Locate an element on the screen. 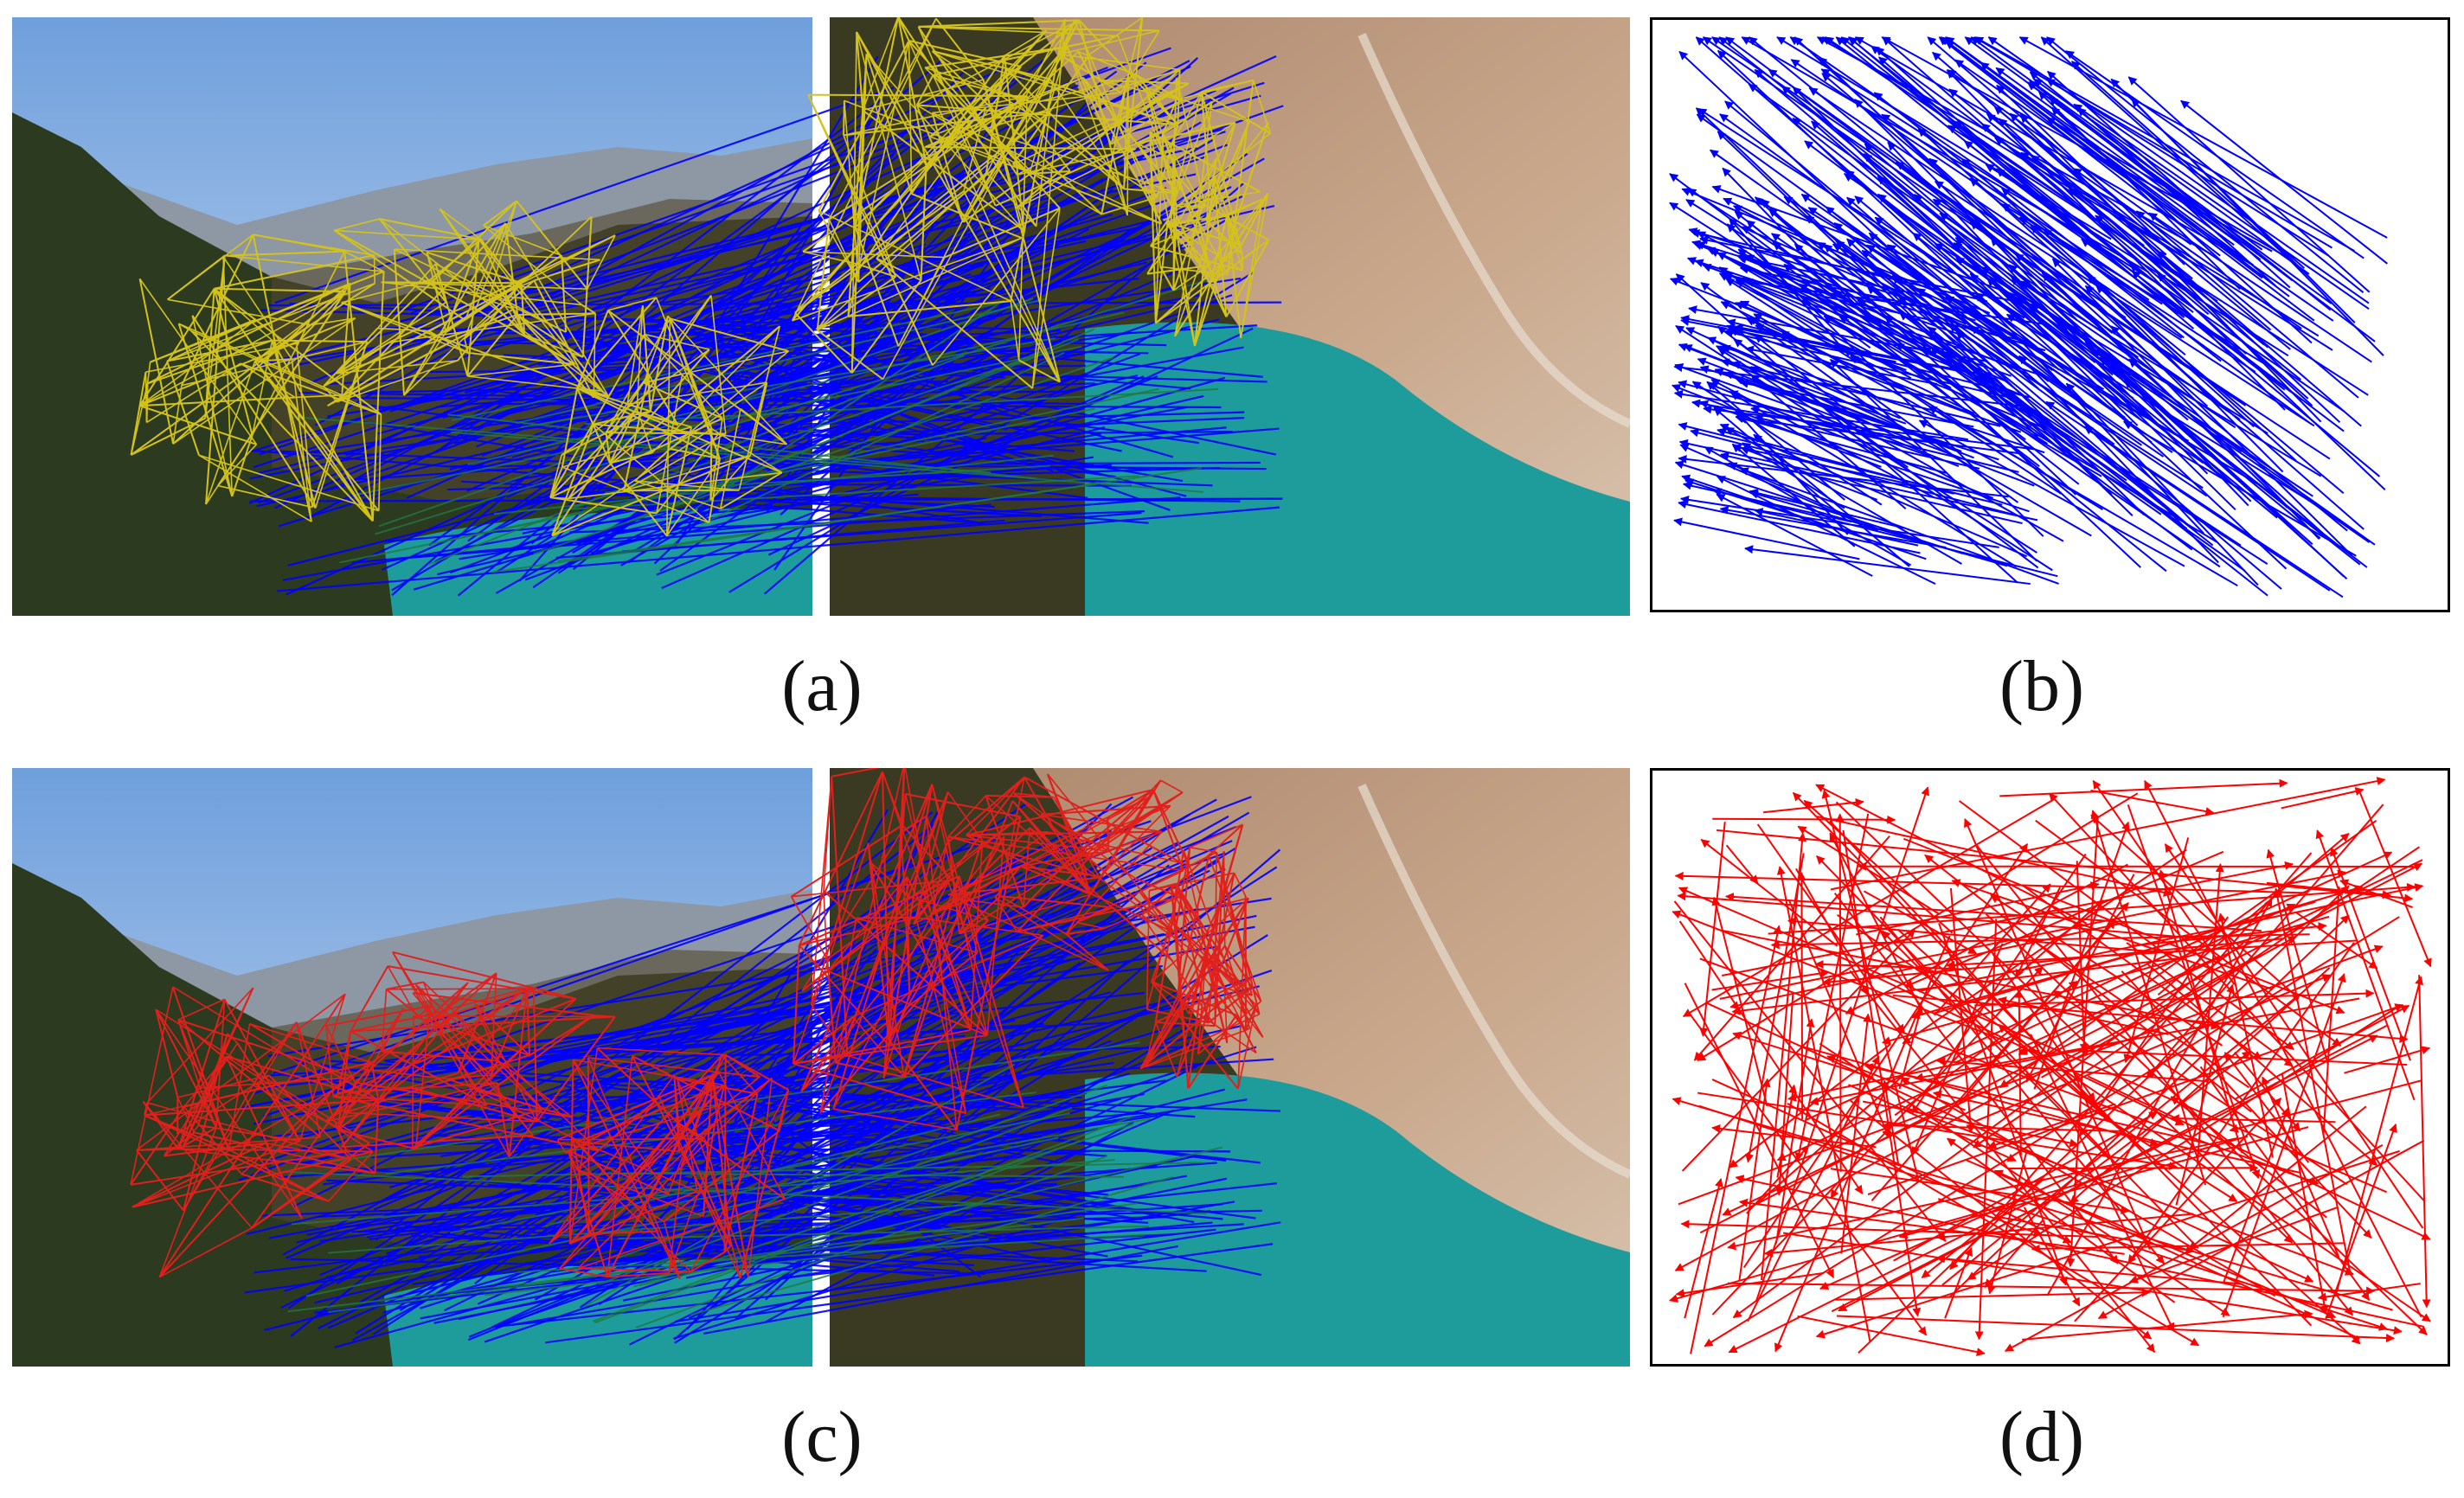  panel-d-svg is located at coordinates (2050, 1067).